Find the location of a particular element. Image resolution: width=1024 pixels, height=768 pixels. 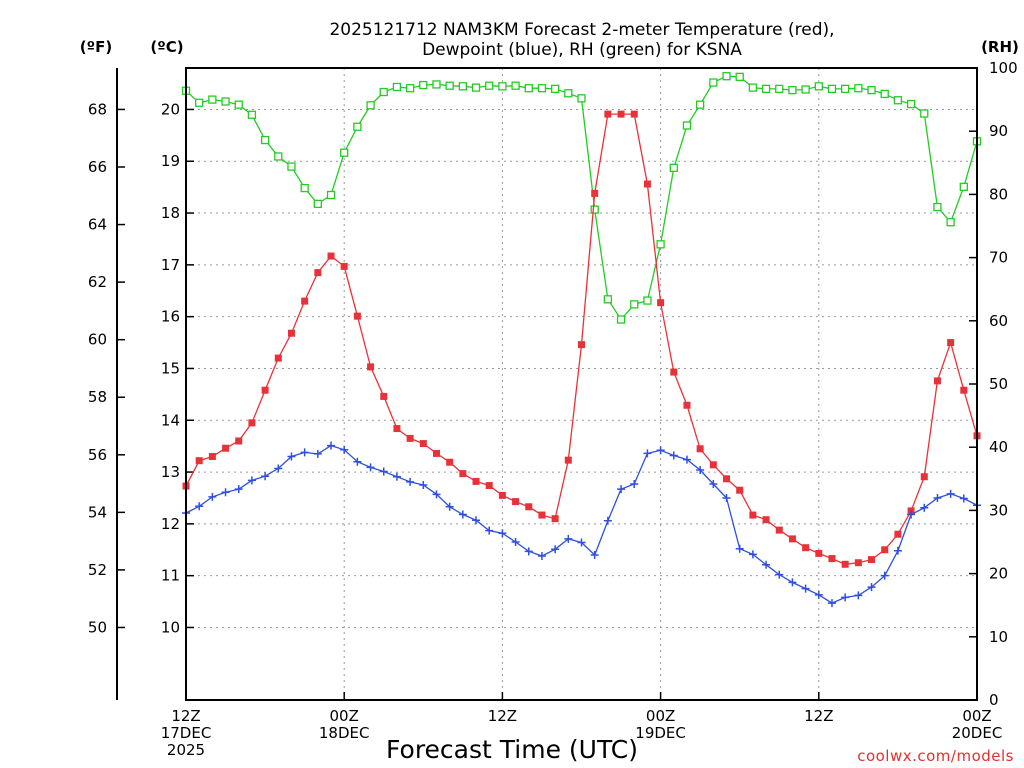

celsius-tick-label: 12 is located at coordinates (170, 524).